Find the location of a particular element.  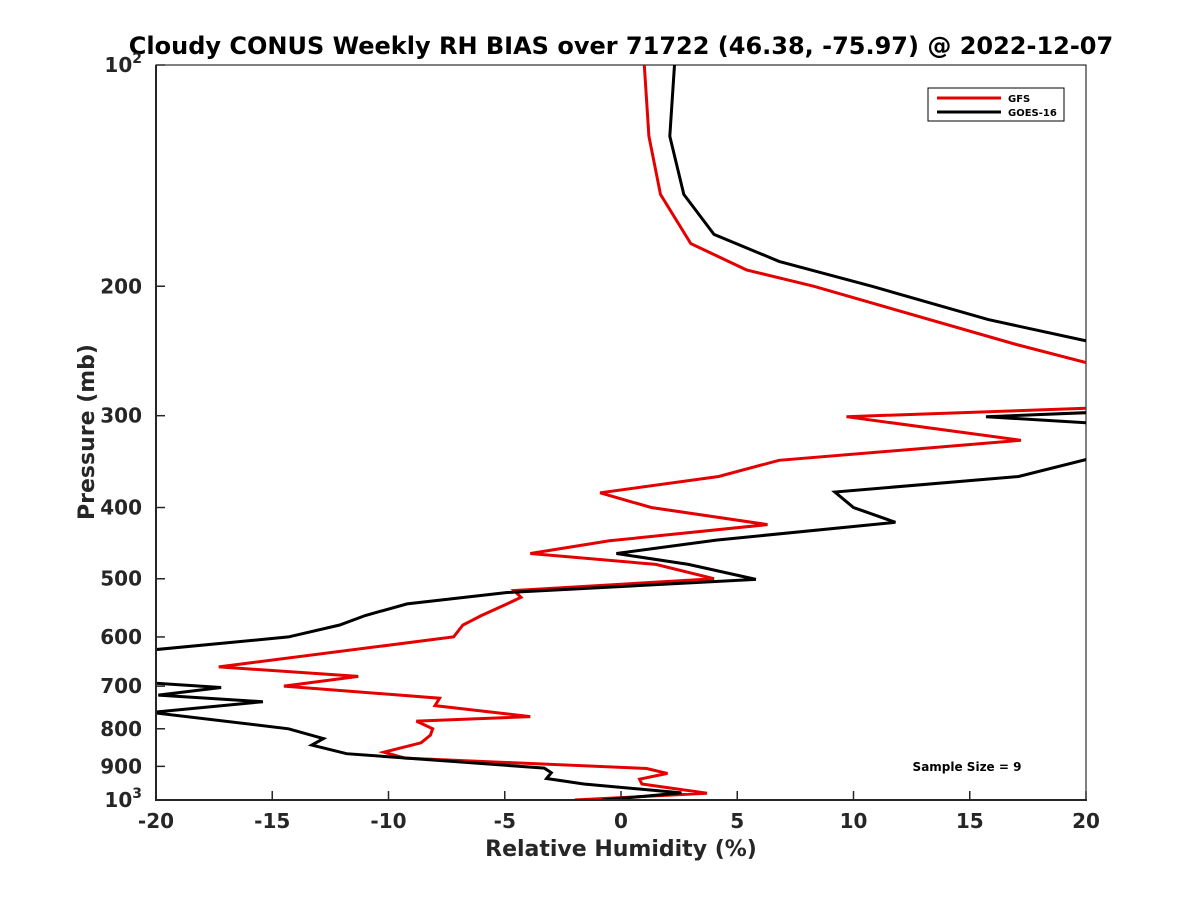

x-tick-label: -10 is located at coordinates (388, 821).